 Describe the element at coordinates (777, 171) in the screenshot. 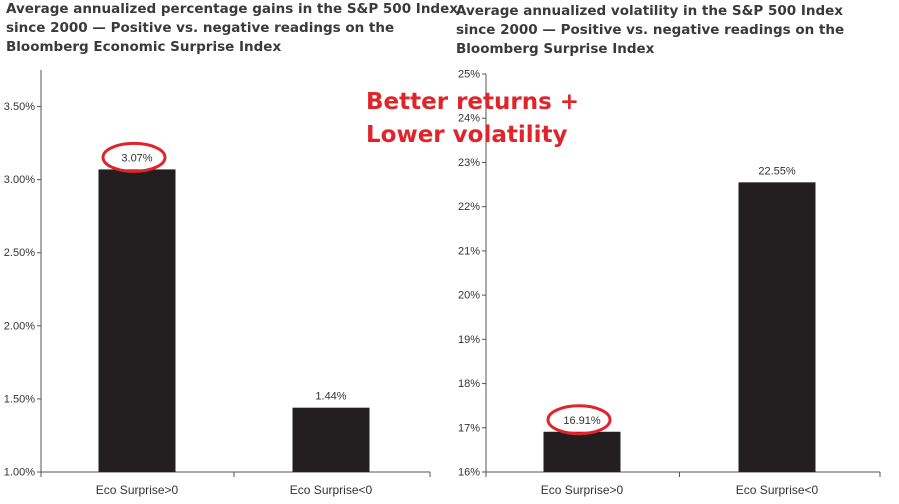

I see `right-bar-2-value-label: 22.55%` at that location.